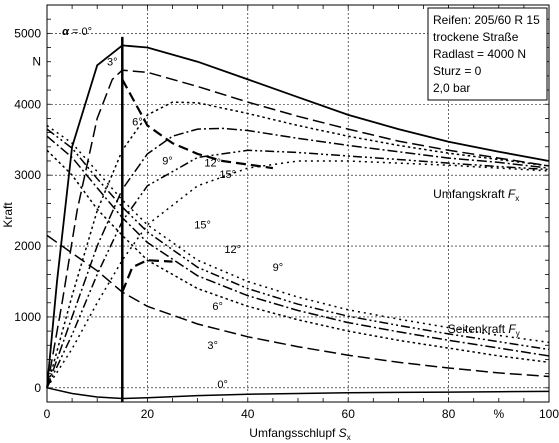 The width and height of the screenshot is (559, 443). What do you see at coordinates (457, 71) in the screenshot?
I see `info-line: Sturz = 0` at bounding box center [457, 71].